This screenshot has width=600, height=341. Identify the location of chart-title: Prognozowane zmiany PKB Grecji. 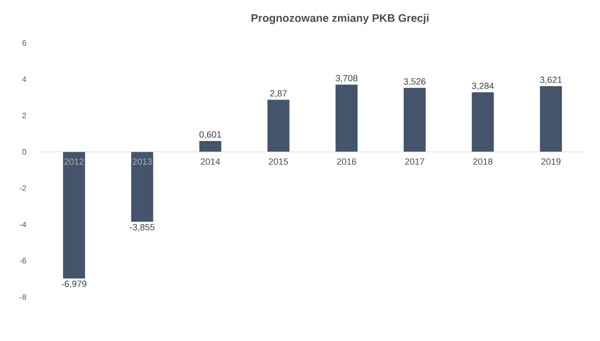
(340, 19).